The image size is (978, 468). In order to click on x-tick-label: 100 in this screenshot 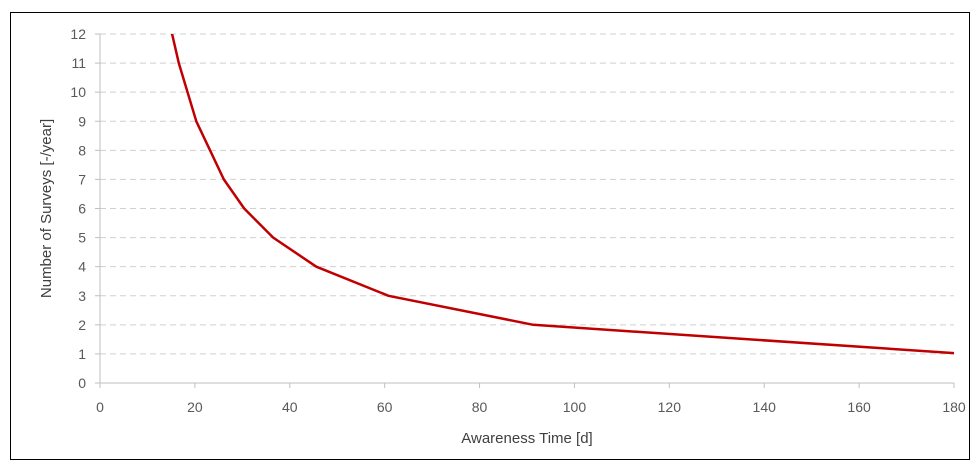, I will do `click(575, 407)`.